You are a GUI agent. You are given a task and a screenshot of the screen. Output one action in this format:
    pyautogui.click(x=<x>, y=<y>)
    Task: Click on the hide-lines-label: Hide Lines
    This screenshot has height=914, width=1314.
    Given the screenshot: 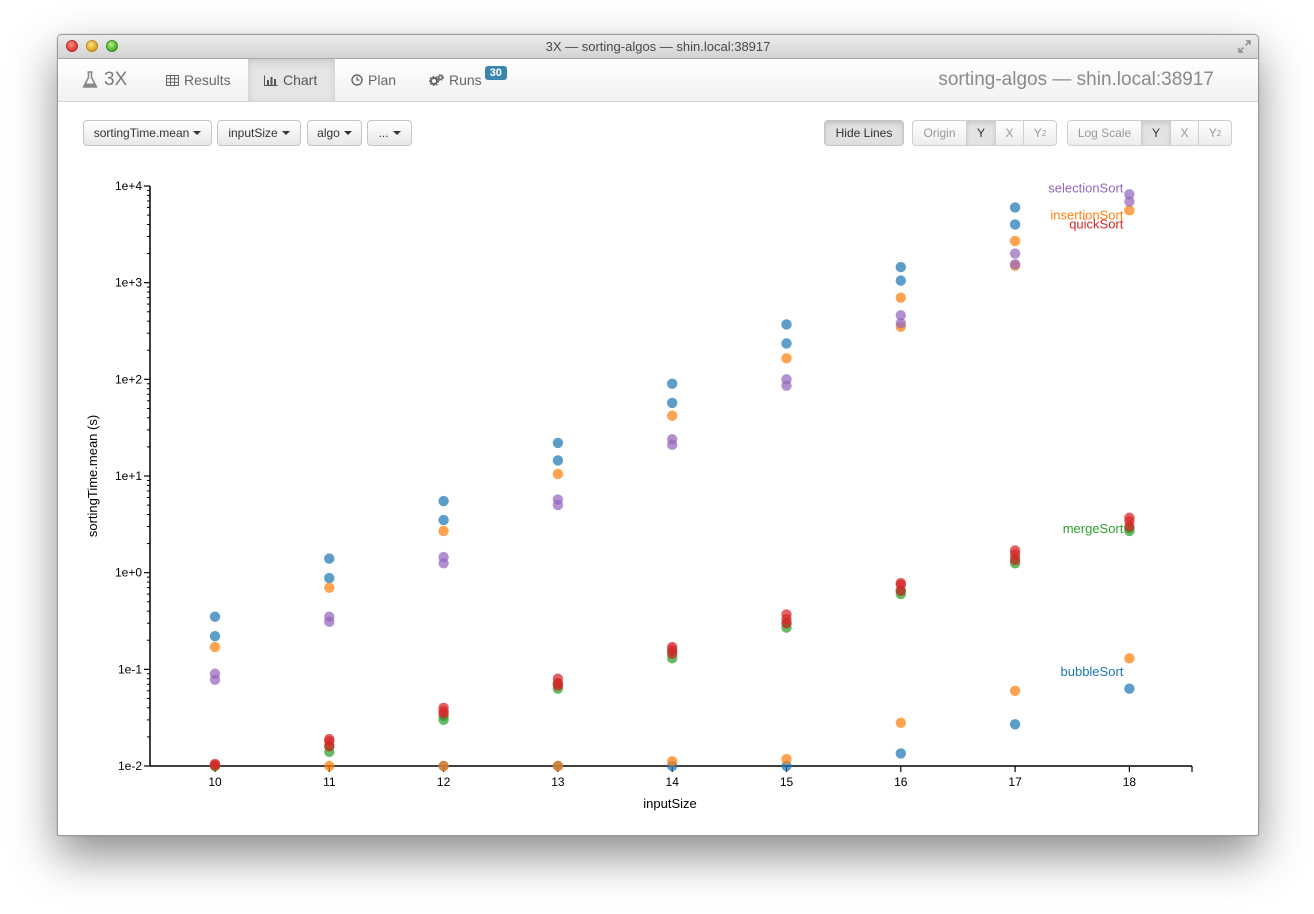 What is the action you would take?
    pyautogui.click(x=864, y=133)
    